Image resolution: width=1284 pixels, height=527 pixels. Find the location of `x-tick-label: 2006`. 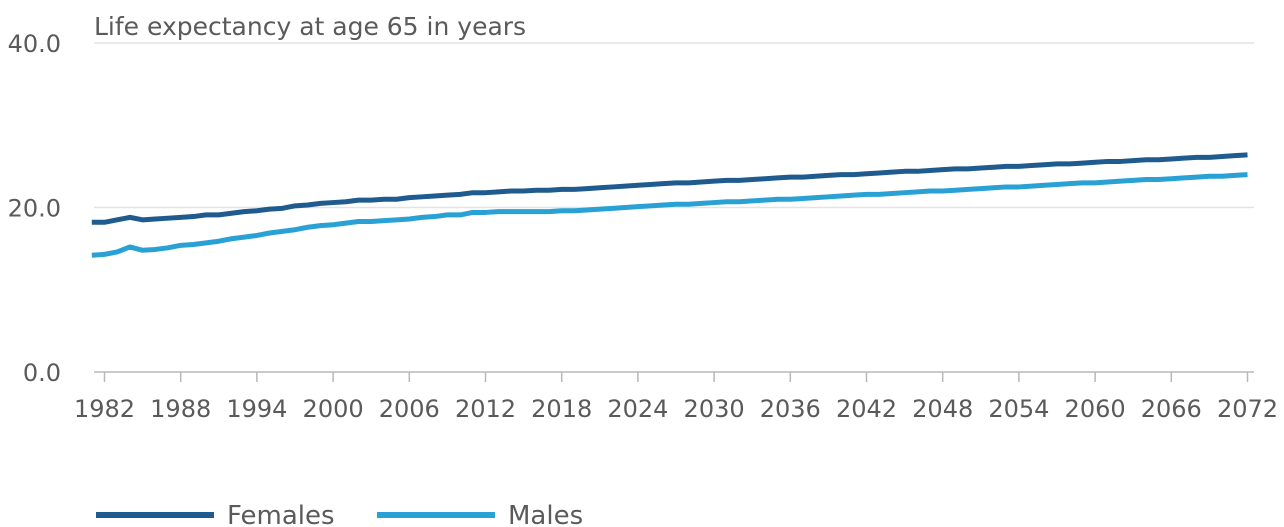

x-tick-label: 2006 is located at coordinates (409, 409).